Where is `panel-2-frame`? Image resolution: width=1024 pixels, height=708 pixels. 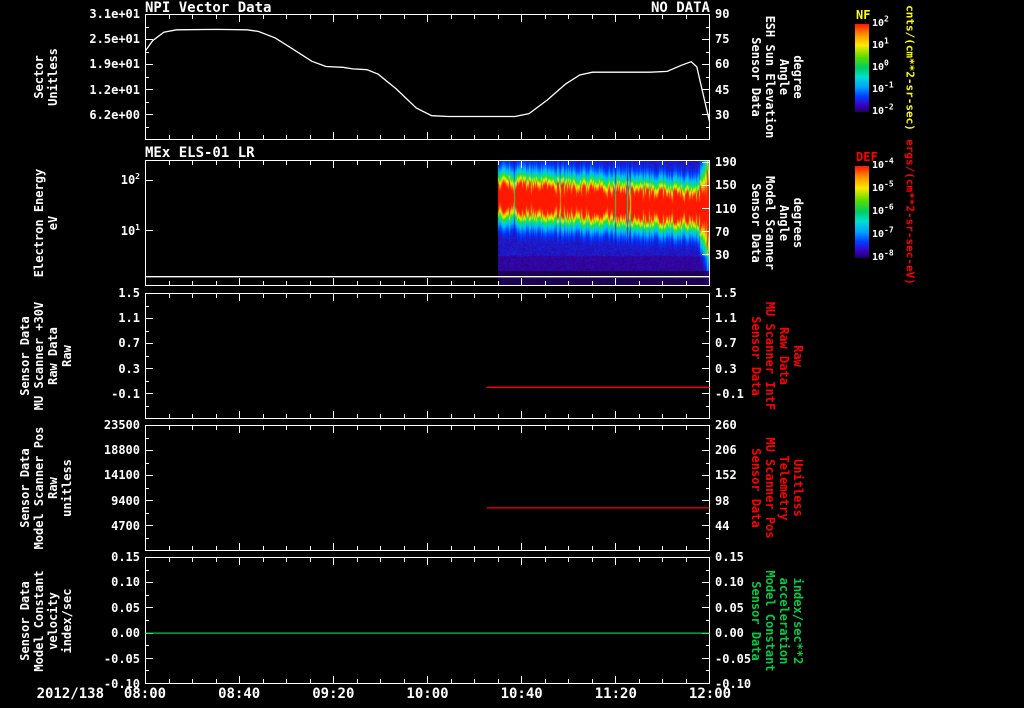 panel-2-frame is located at coordinates (427, 223).